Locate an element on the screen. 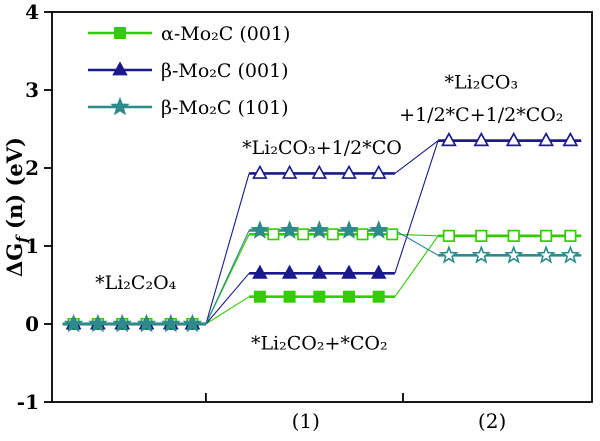  legend-item: β-Mo₂C (001) is located at coordinates (188, 71).